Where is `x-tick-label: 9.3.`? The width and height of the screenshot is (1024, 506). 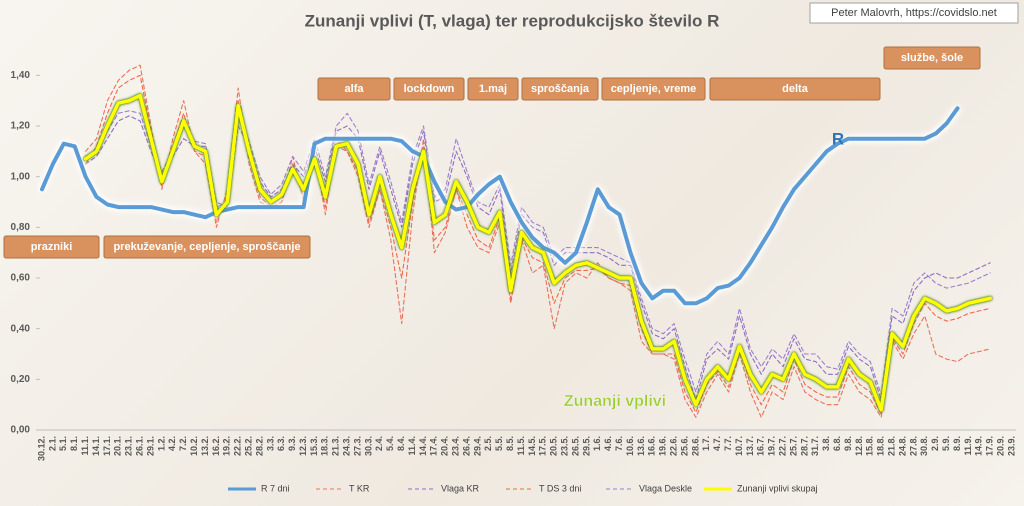
x-tick-label: 9.3. is located at coordinates (292, 443).